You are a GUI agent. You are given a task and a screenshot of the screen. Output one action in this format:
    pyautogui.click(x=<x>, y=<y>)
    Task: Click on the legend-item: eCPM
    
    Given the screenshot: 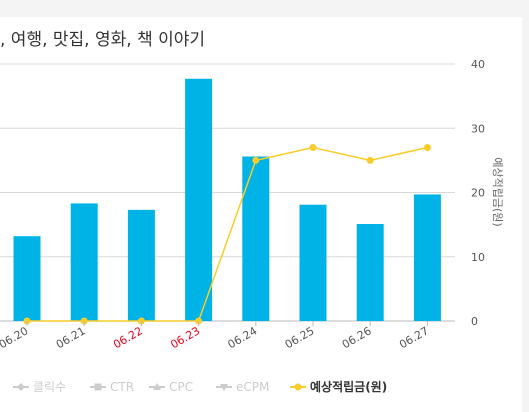 What is the action you would take?
    pyautogui.click(x=242, y=387)
    